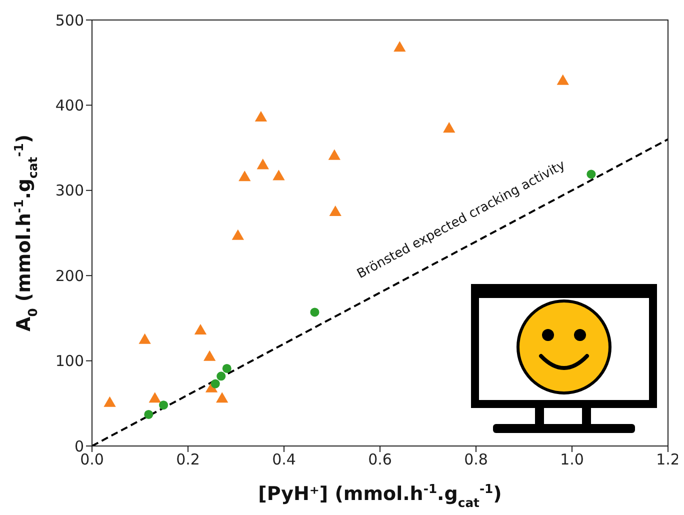 The image size is (684, 515). What do you see at coordinates (188, 459) in the screenshot?
I see `x-tick-label: 0.2` at bounding box center [188, 459].